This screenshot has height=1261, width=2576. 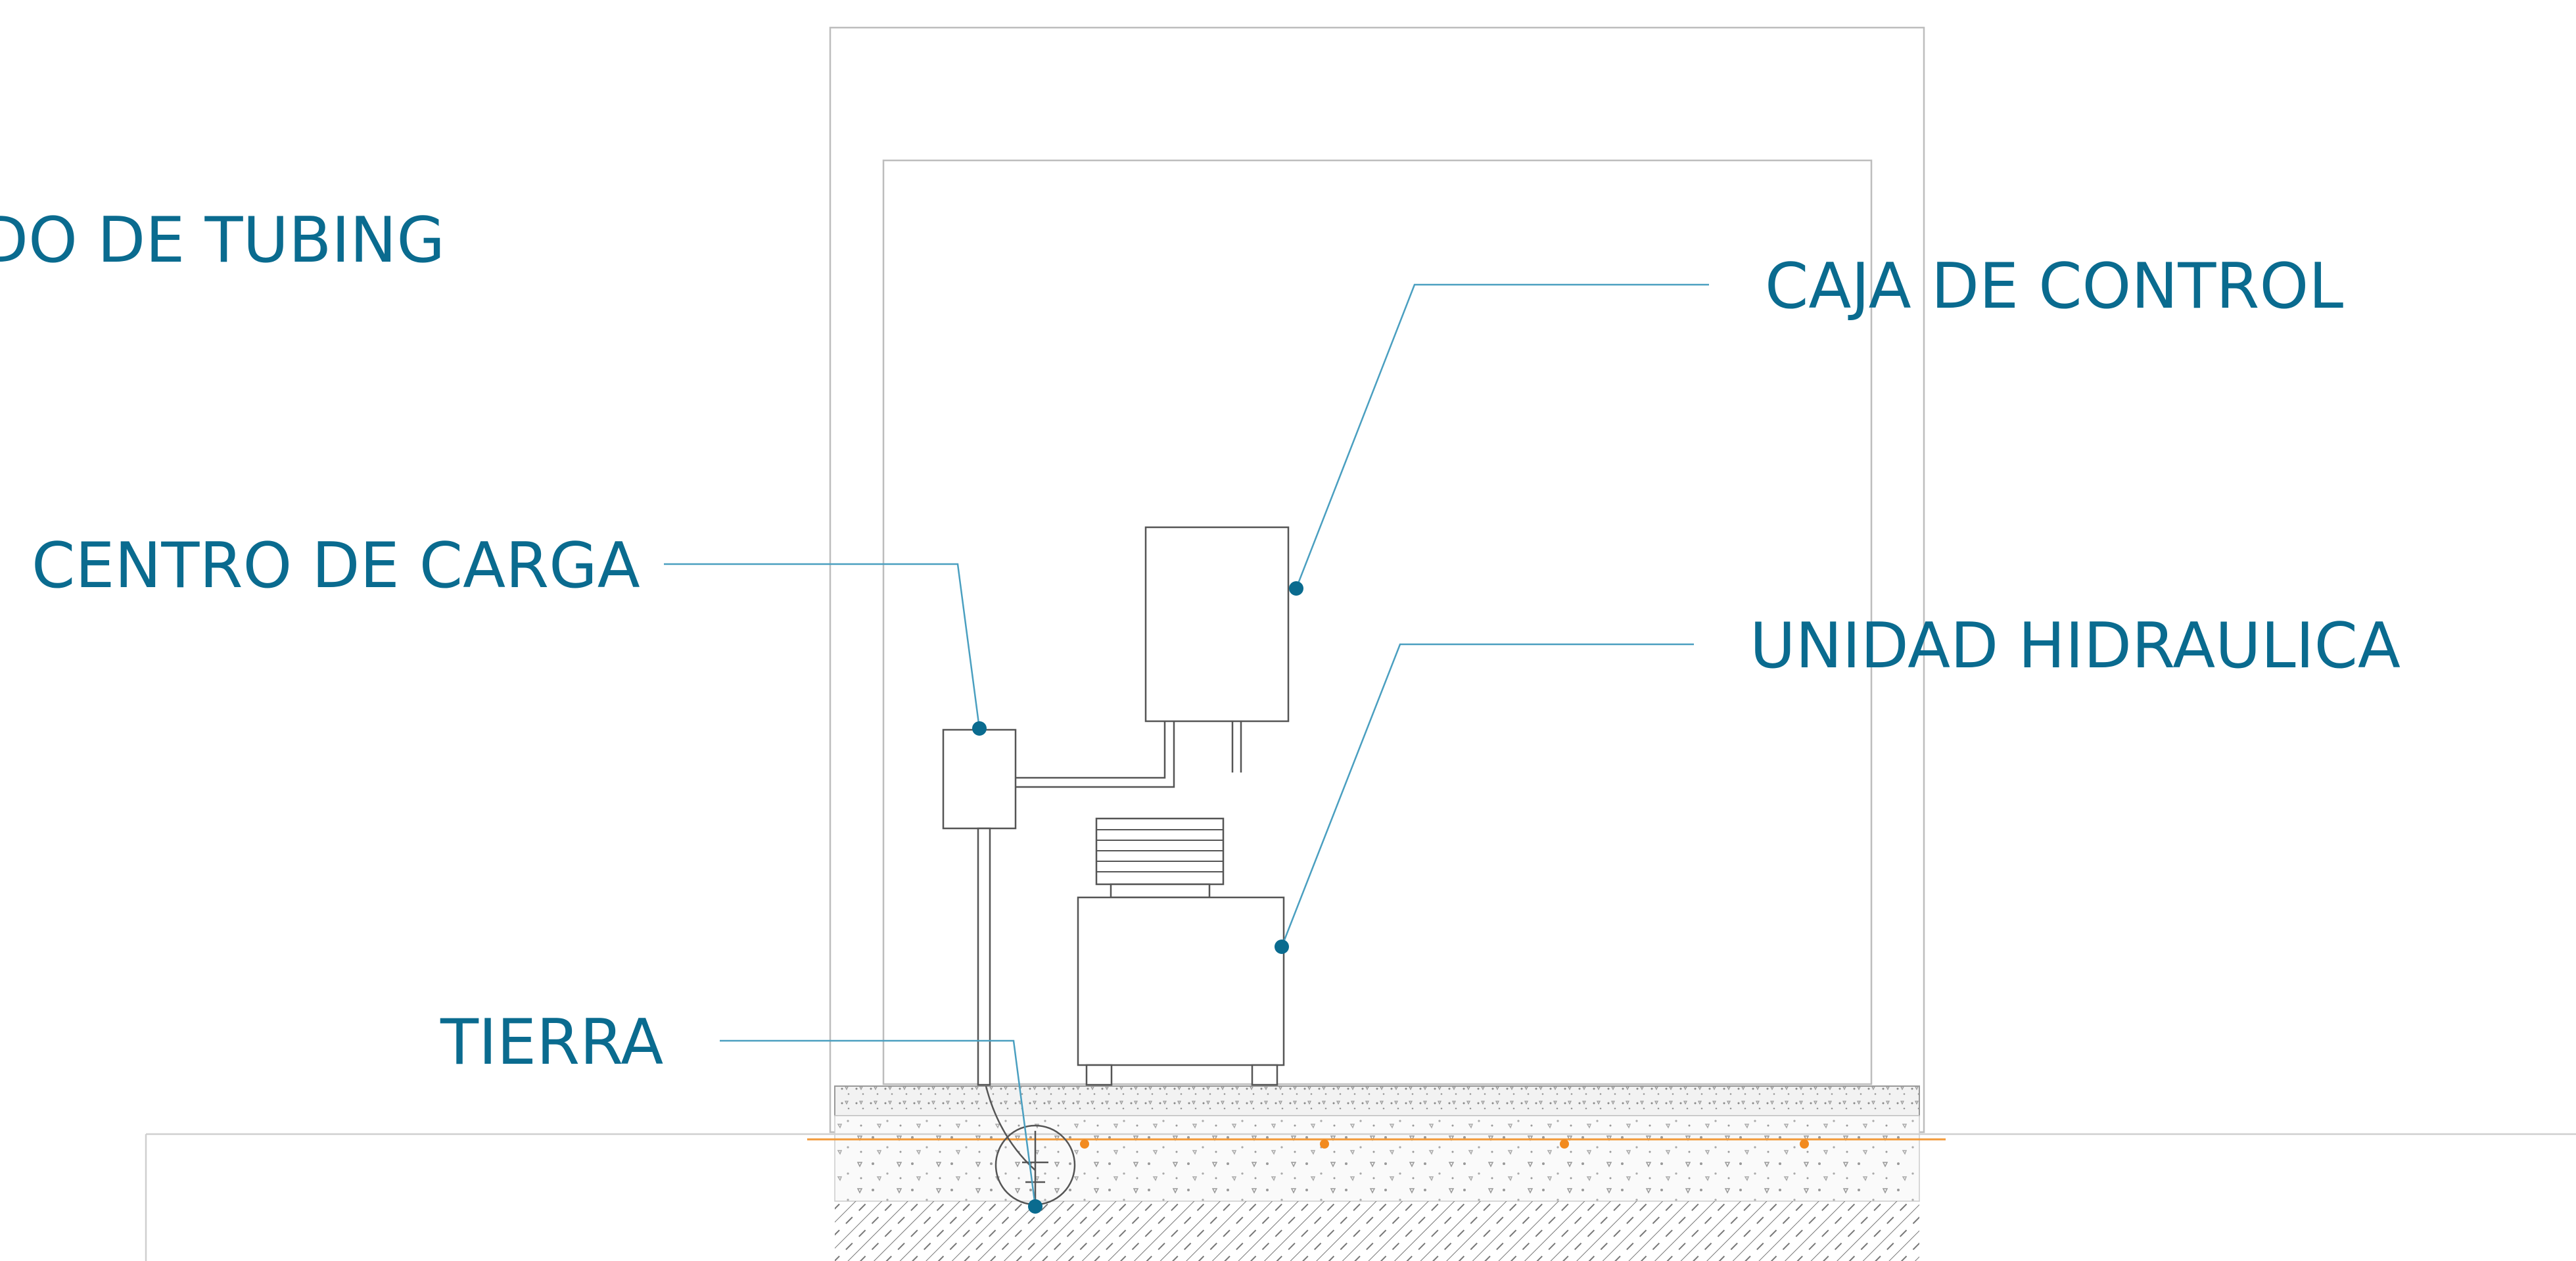 I want to click on control-box, so click(x=1217, y=624).